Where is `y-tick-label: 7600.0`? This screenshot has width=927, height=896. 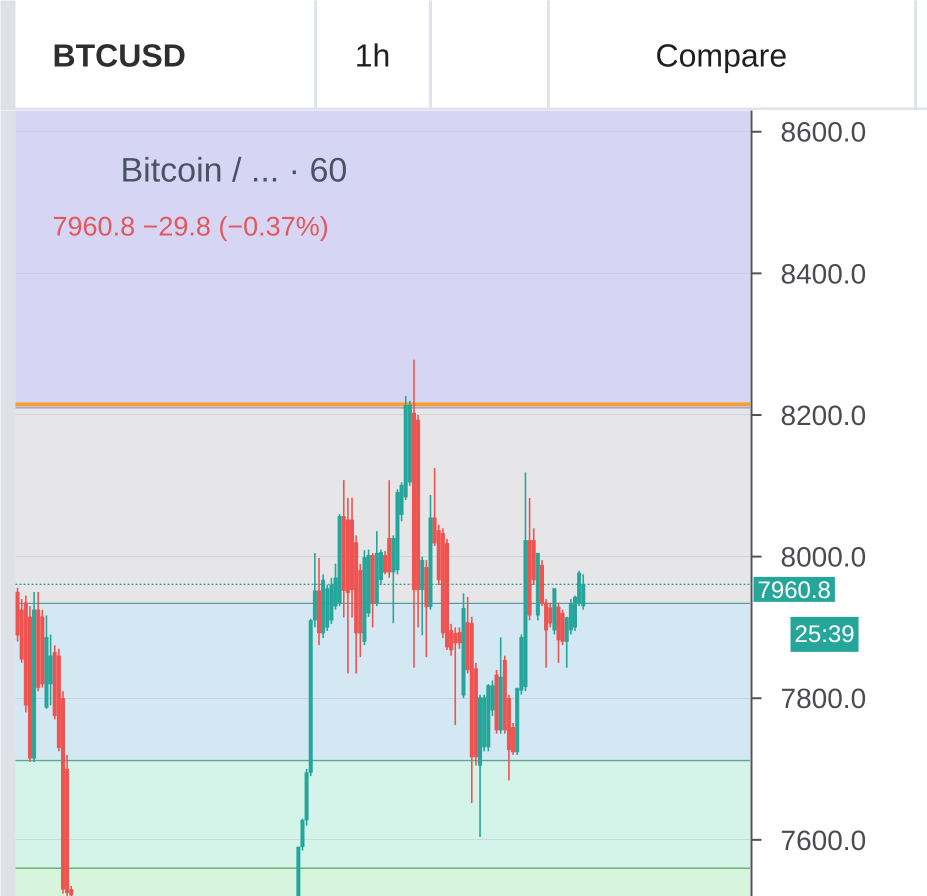 y-tick-label: 7600.0 is located at coordinates (823, 840).